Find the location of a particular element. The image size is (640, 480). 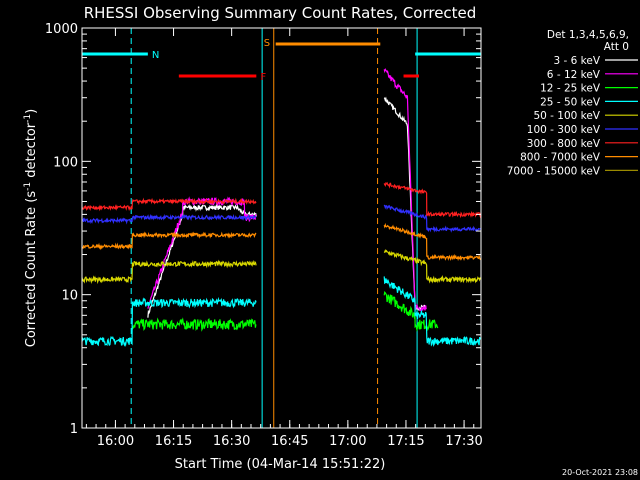

legend-label-3: 25 - 50 keV is located at coordinates (570, 102).